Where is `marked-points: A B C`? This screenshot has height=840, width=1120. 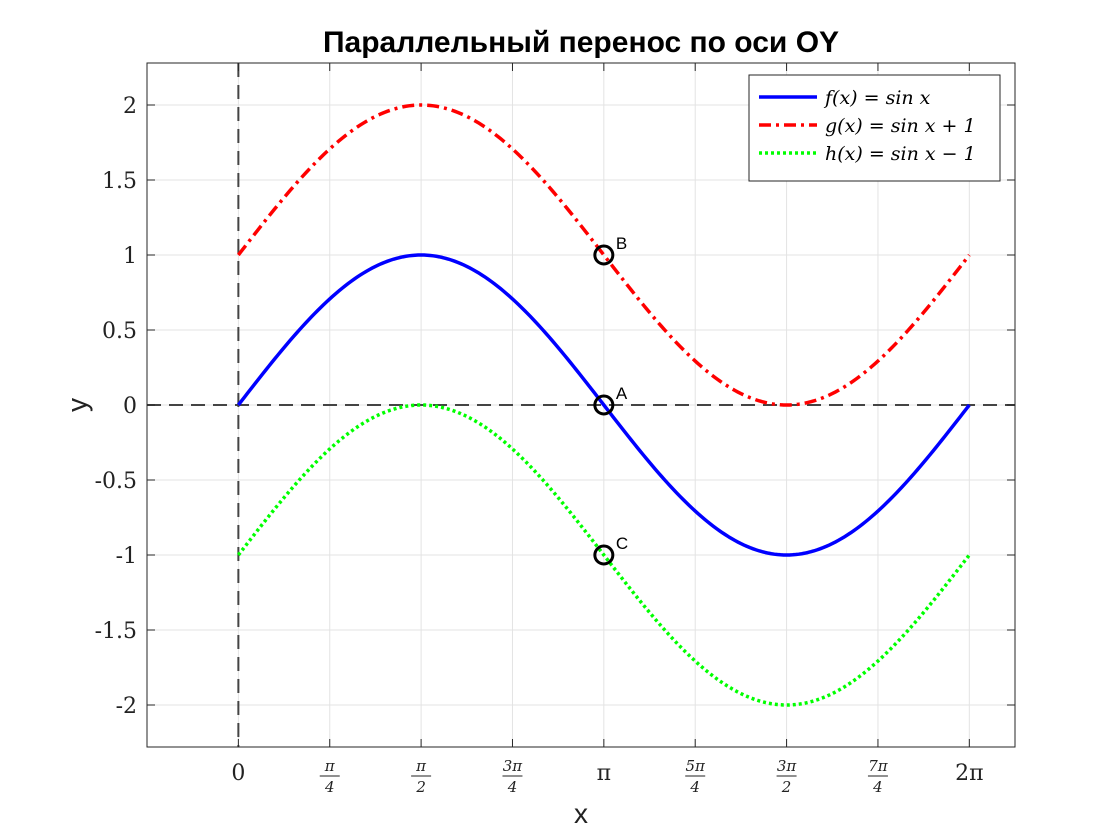 marked-points: A B C is located at coordinates (610, 400).